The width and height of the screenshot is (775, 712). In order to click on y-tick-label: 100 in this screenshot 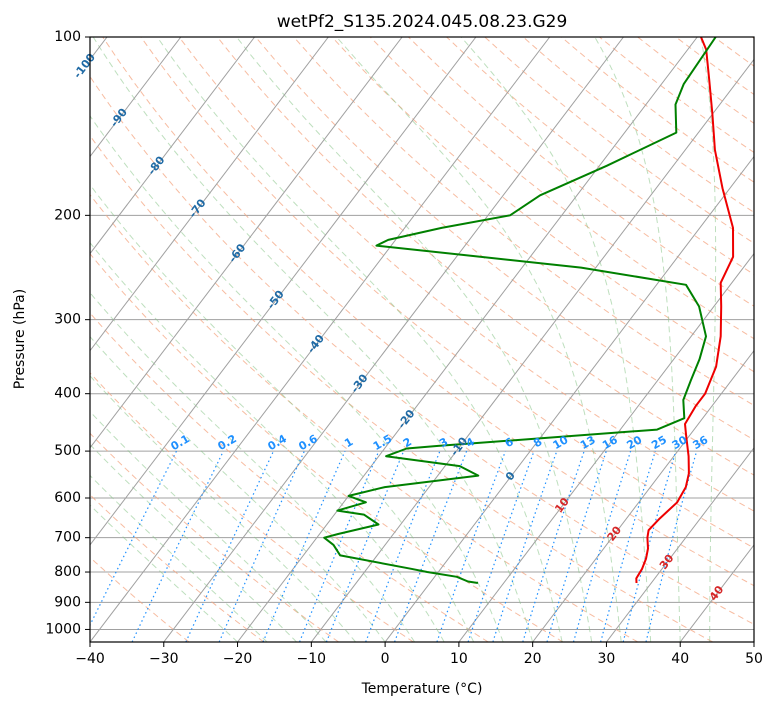, I will do `click(67, 37)`.